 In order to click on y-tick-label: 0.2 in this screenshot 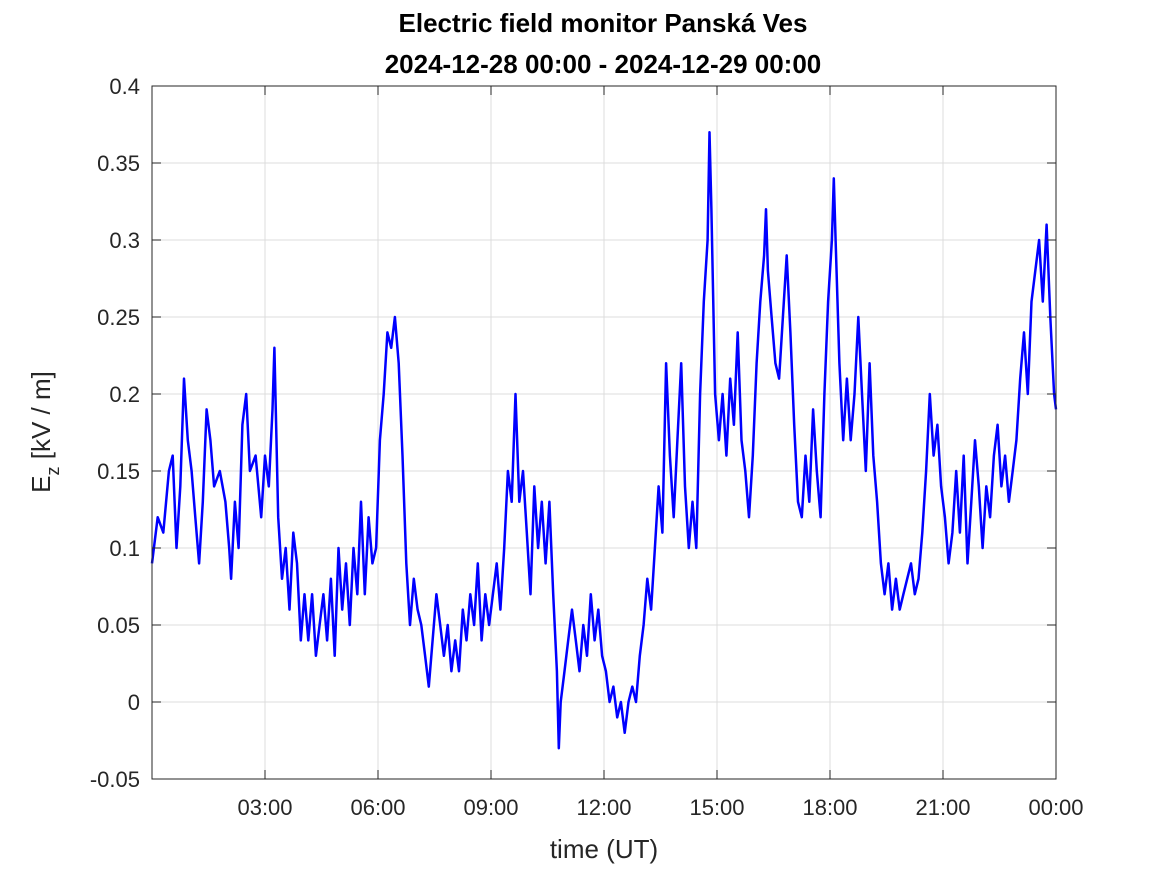, I will do `click(124, 394)`.